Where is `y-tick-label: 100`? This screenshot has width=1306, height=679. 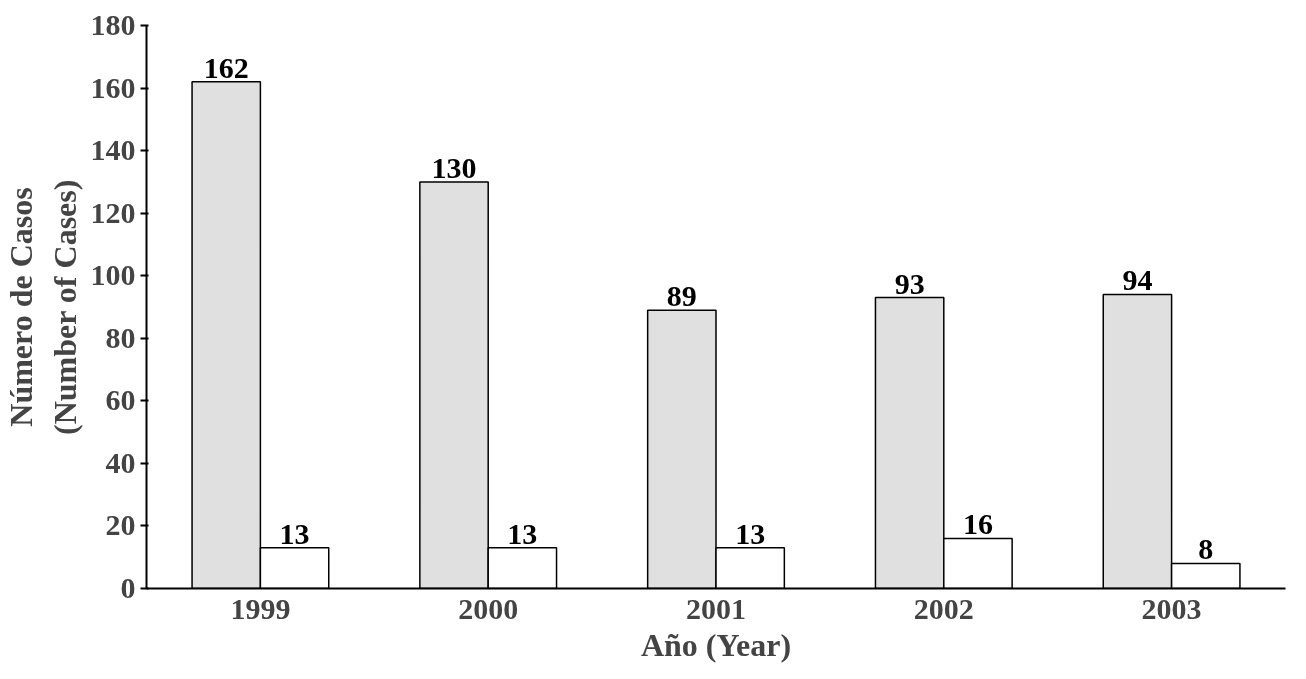 y-tick-label: 100 is located at coordinates (113, 275).